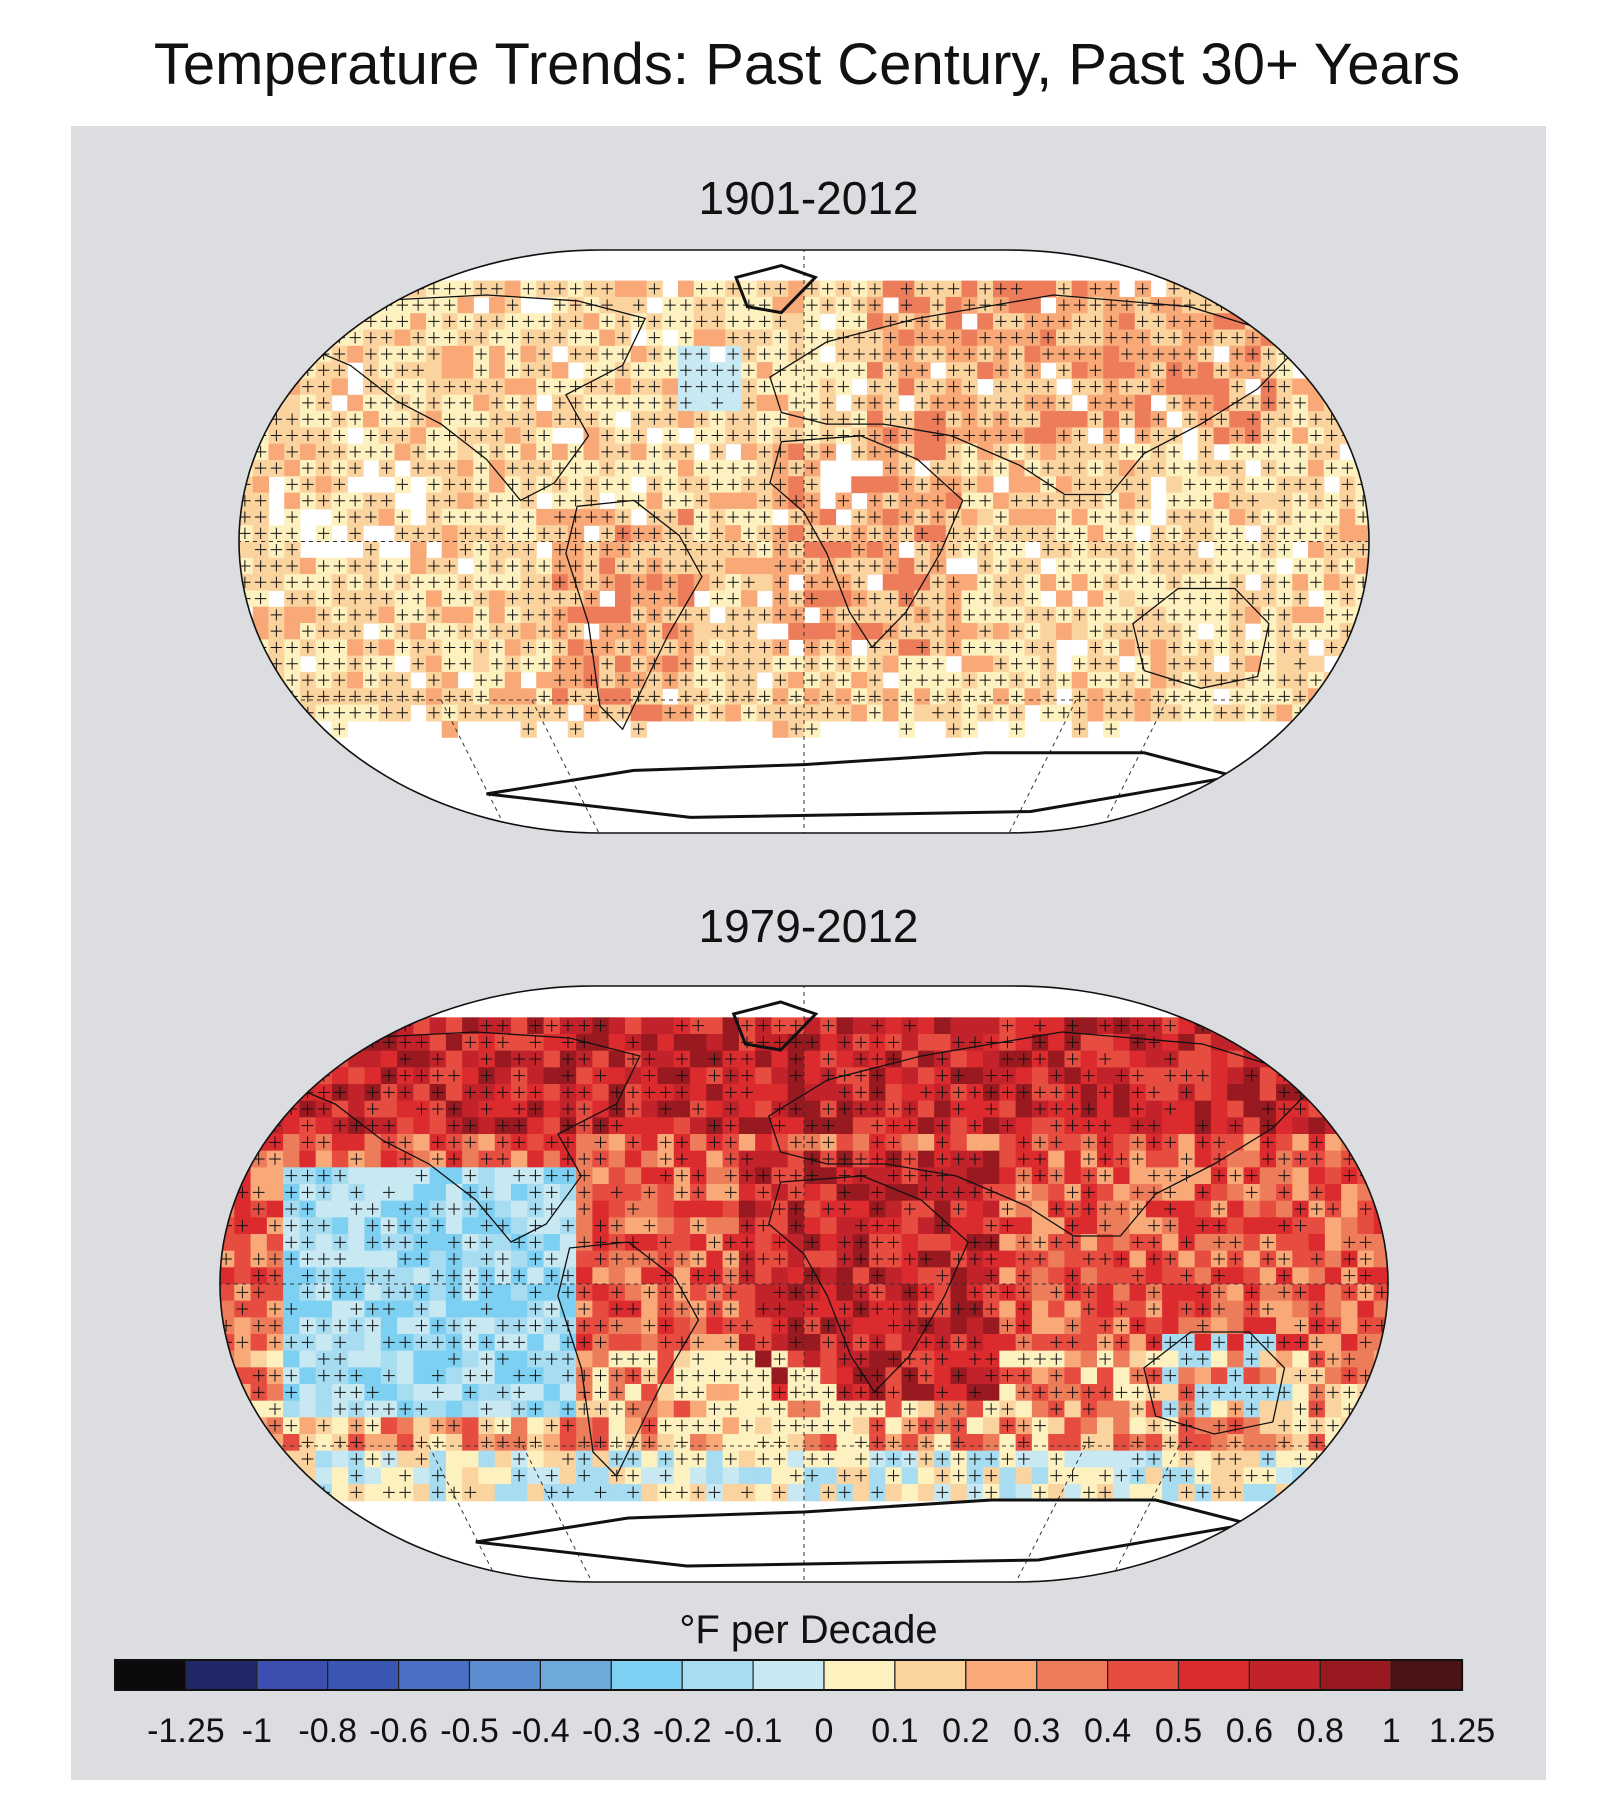  What do you see at coordinates (1036, 1731) in the screenshot?
I see `colorbar-tick-label: 0.3` at bounding box center [1036, 1731].